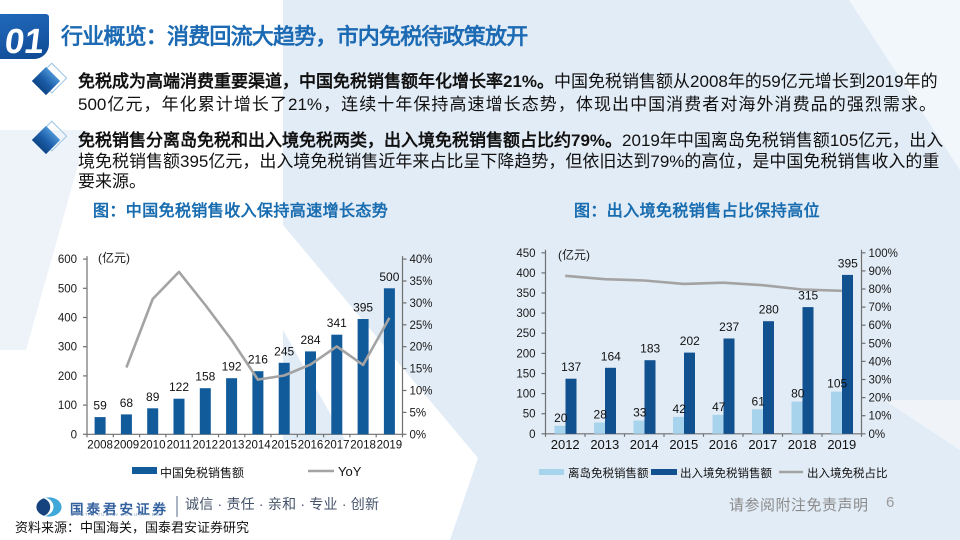 Image resolution: width=960 pixels, height=540 pixels. I want to click on svg-text: 47, so click(719, 407).